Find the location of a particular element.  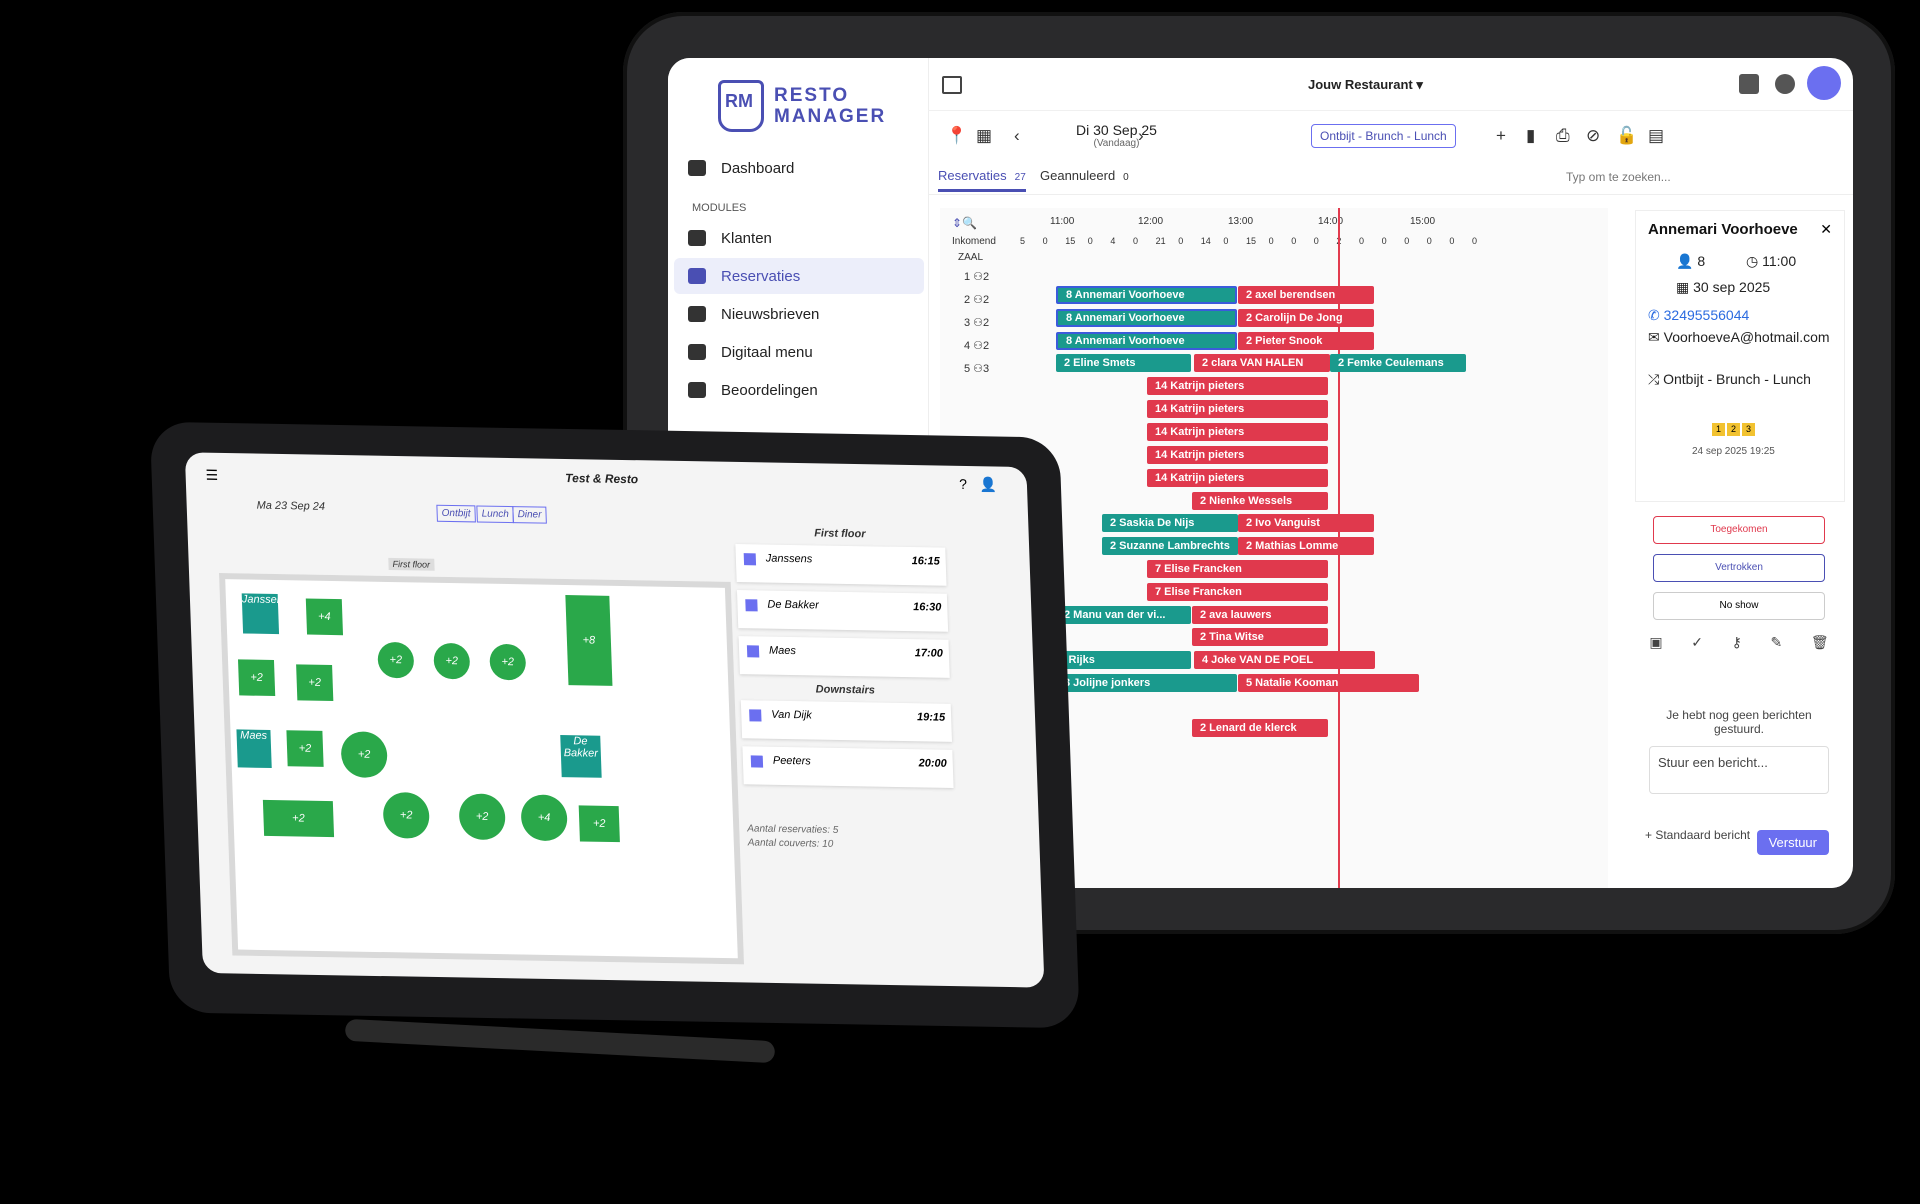

reservation-block: 2 Suzanne Lambrechts is located at coordinates (1170, 546).